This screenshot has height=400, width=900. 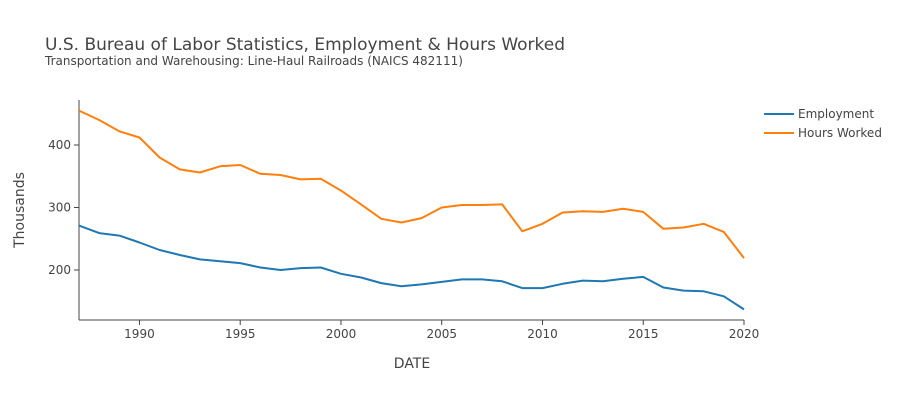 I want to click on y-axis-title: Thousands, so click(x=20, y=210).